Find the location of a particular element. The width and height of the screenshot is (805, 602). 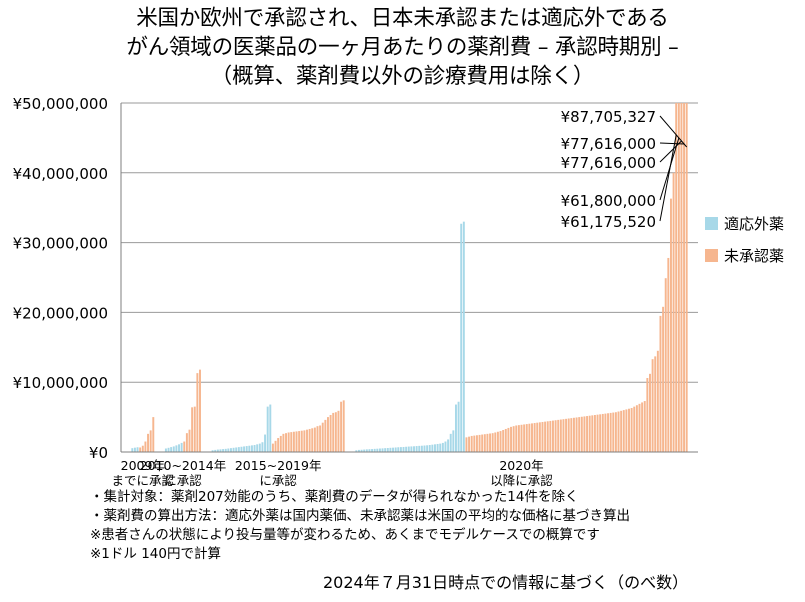

note-exchange-rate: ※1ドル 140円で計算 is located at coordinates (155, 554).